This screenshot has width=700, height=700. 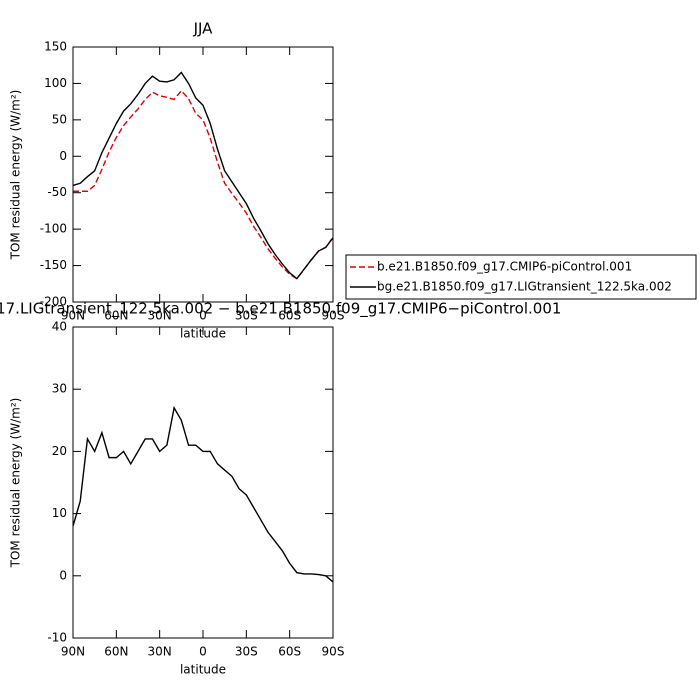 I want to click on y-tick-label: -50, so click(x=57, y=192).